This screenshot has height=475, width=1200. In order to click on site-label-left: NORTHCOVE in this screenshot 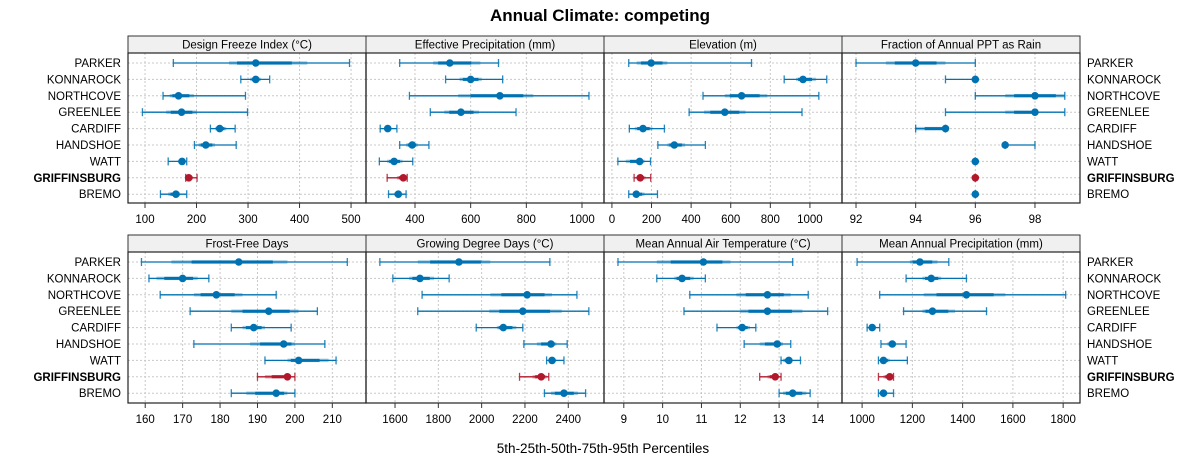, I will do `click(85, 296)`.